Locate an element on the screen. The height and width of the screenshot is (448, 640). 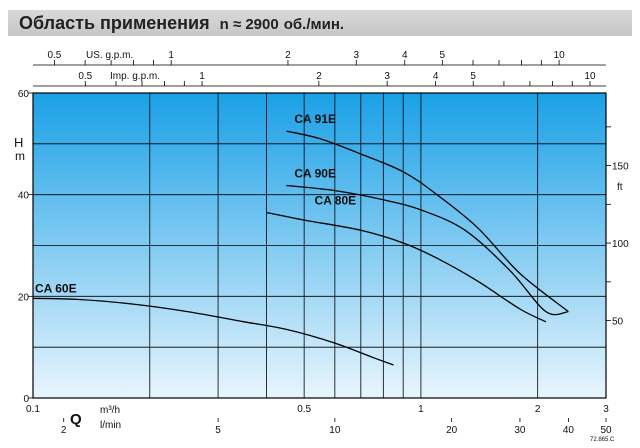
x-axis-label: Q is located at coordinates (76, 419).